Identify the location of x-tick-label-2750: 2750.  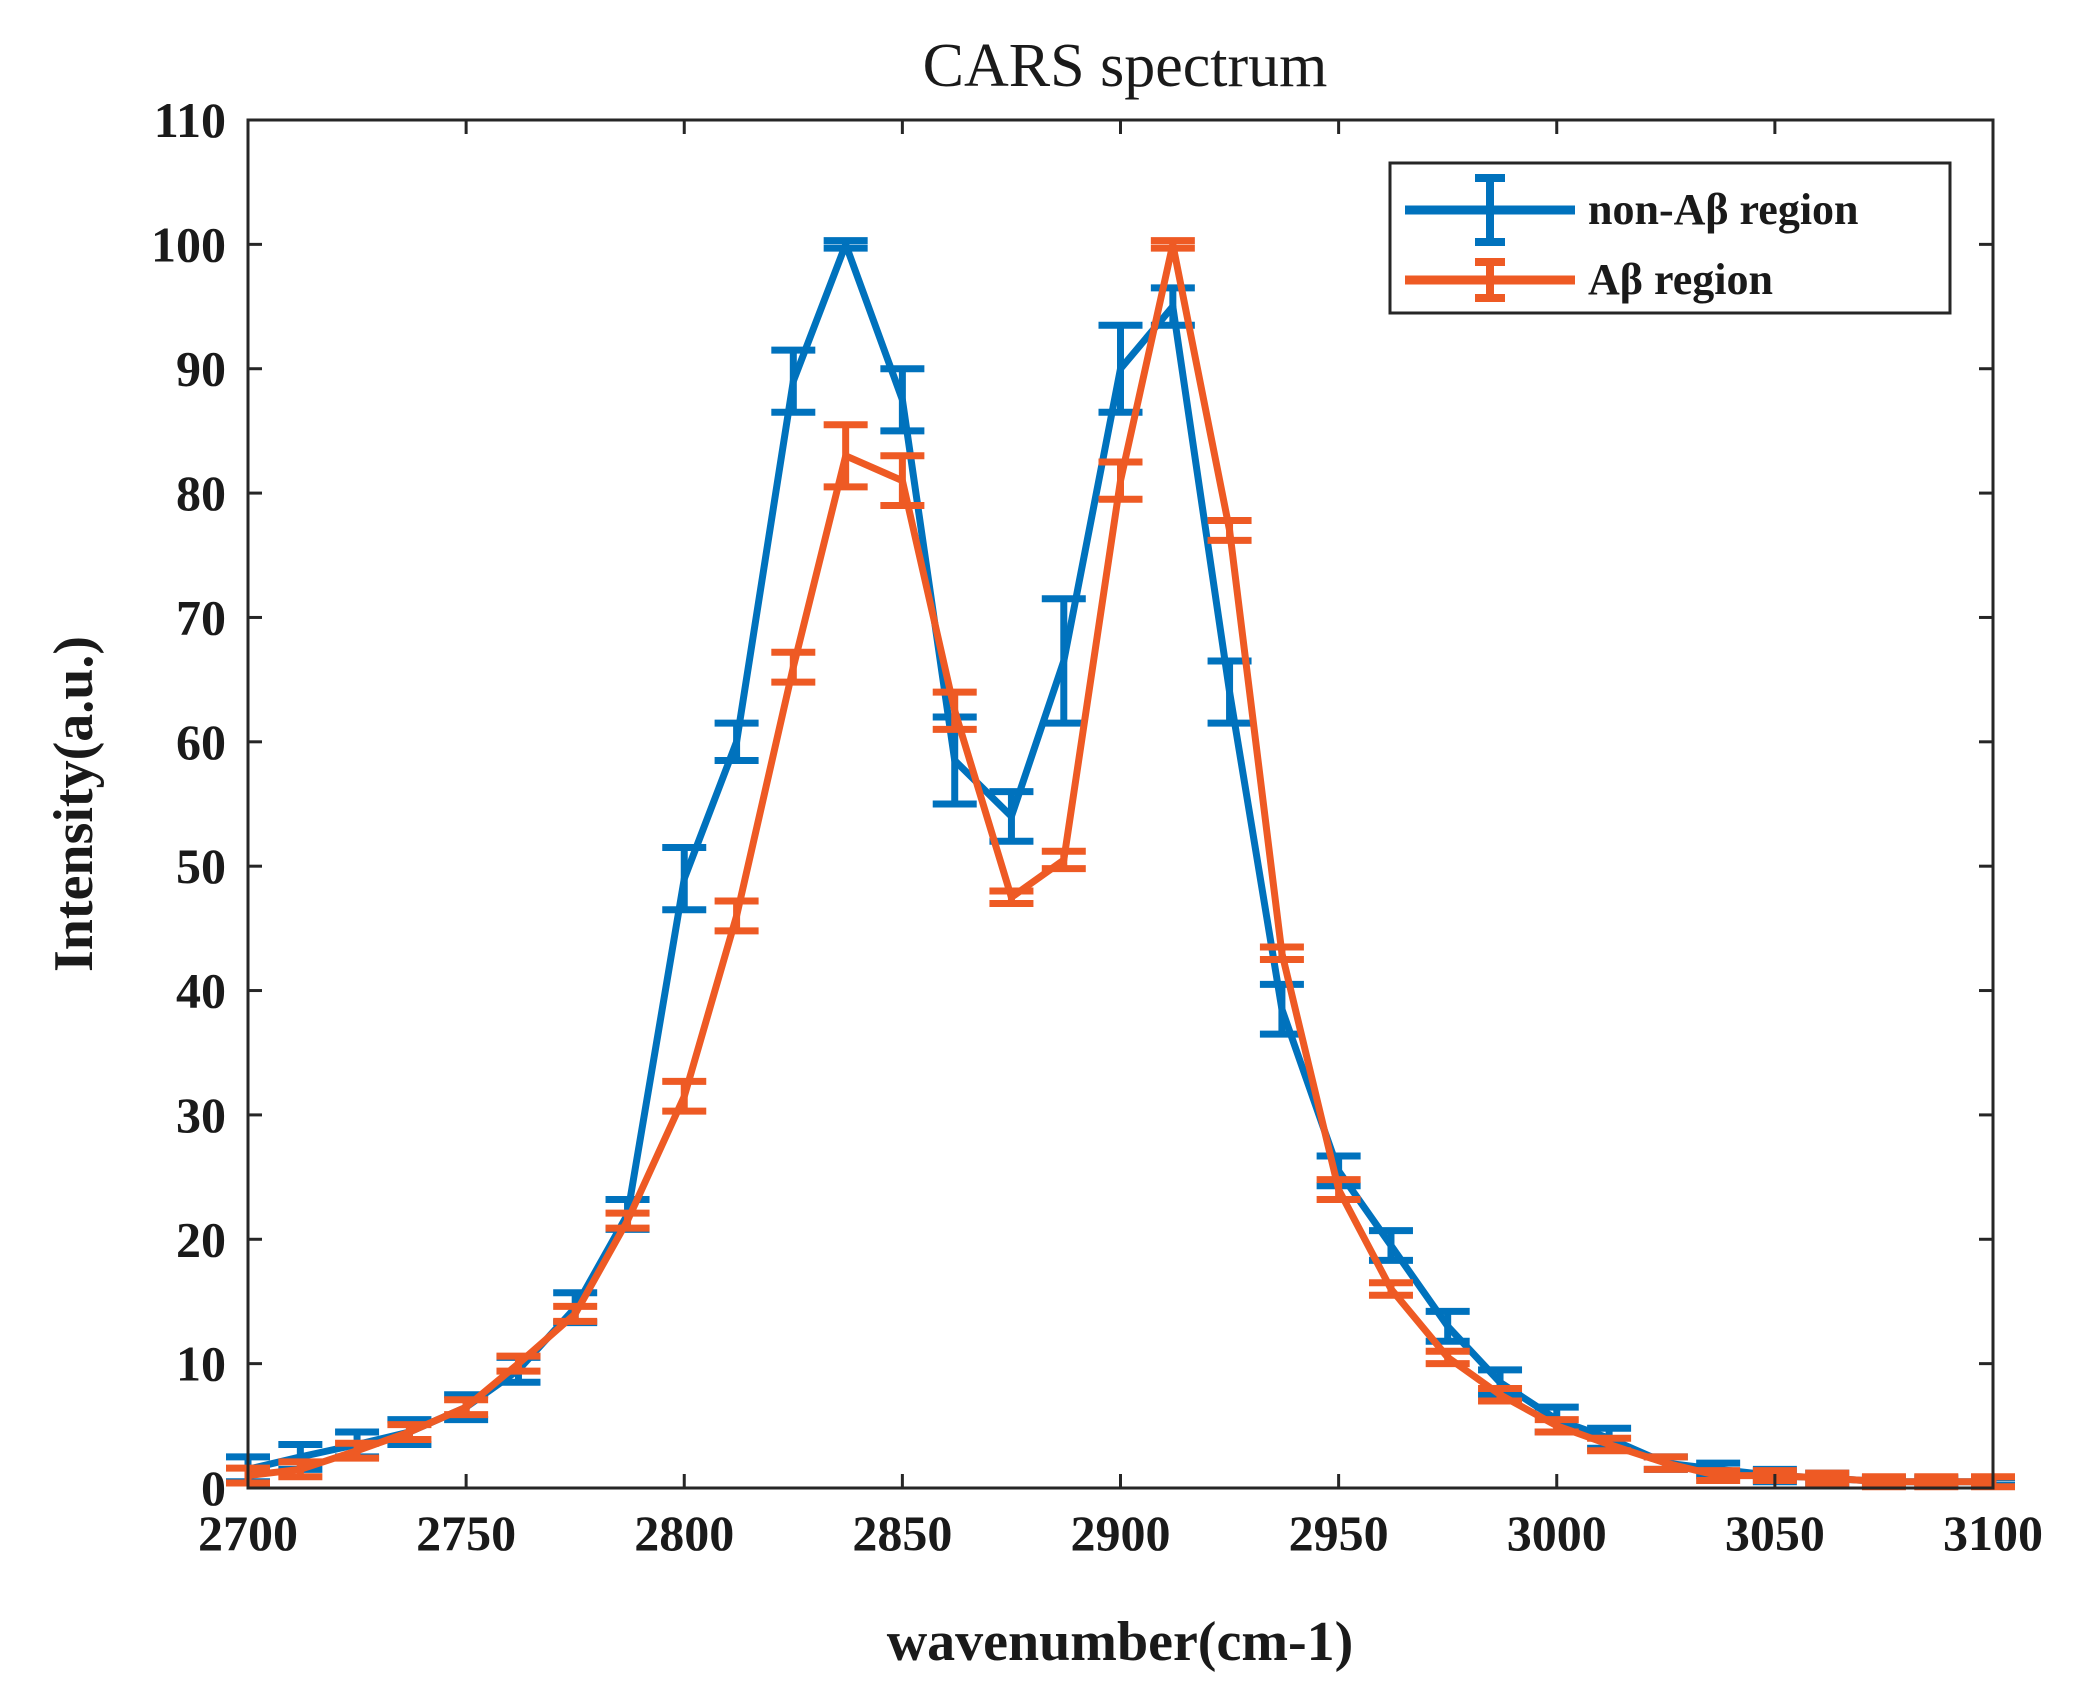
(466, 1533).